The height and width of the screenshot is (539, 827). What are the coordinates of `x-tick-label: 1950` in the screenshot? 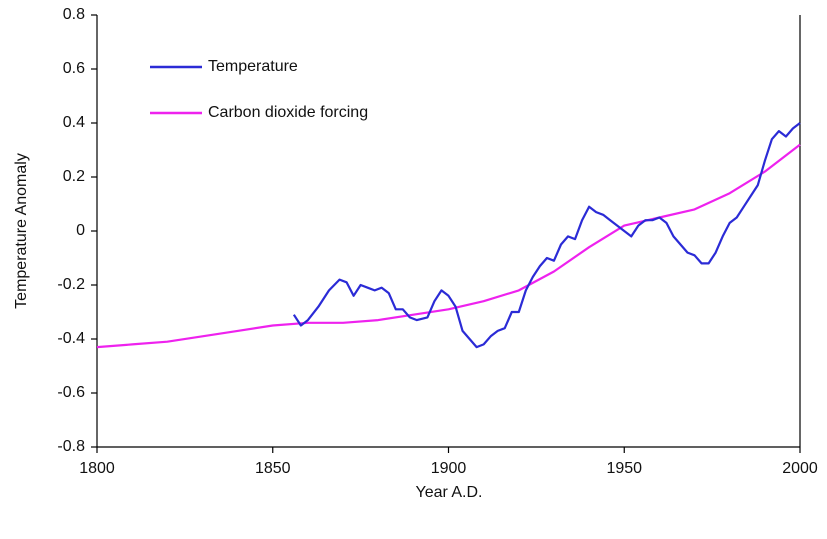 It's located at (624, 468).